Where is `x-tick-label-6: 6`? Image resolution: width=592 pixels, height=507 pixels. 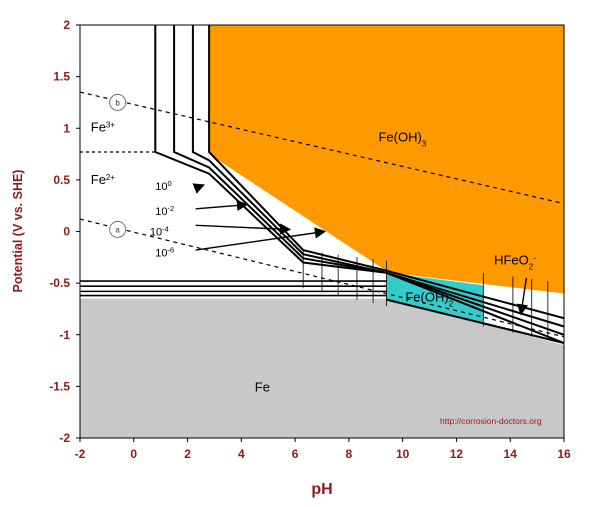
x-tick-label-6: 6 is located at coordinates (295, 454).